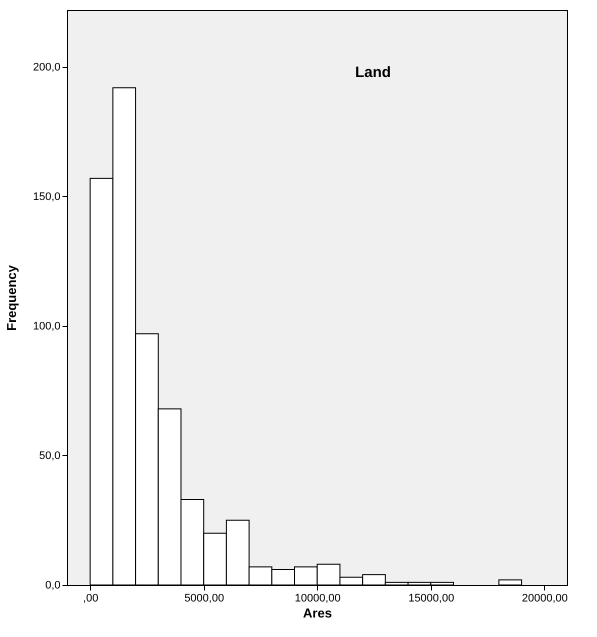  Describe the element at coordinates (317, 598) in the screenshot. I see `x-tick-label: 10000,00` at that location.